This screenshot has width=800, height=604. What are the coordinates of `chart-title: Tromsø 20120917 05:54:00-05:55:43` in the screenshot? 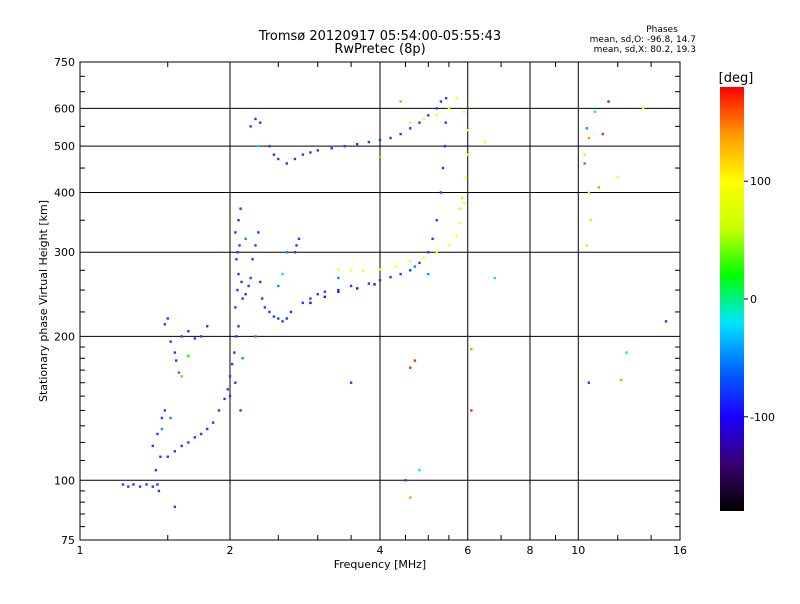 It's located at (379, 36).